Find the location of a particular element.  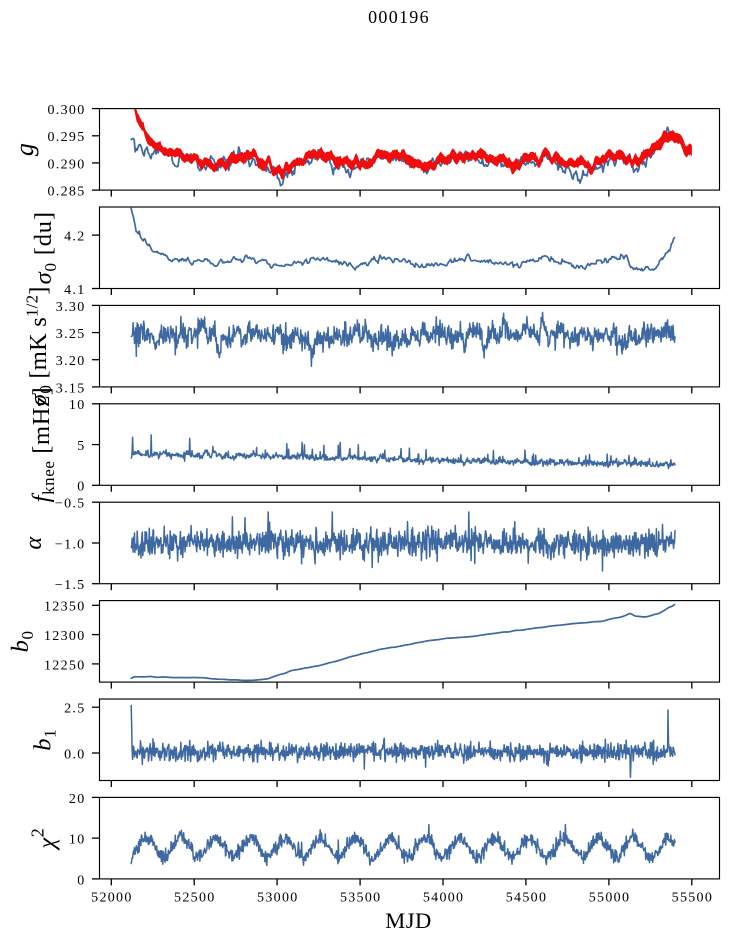

svg-text: 53500 is located at coordinates (361, 898).